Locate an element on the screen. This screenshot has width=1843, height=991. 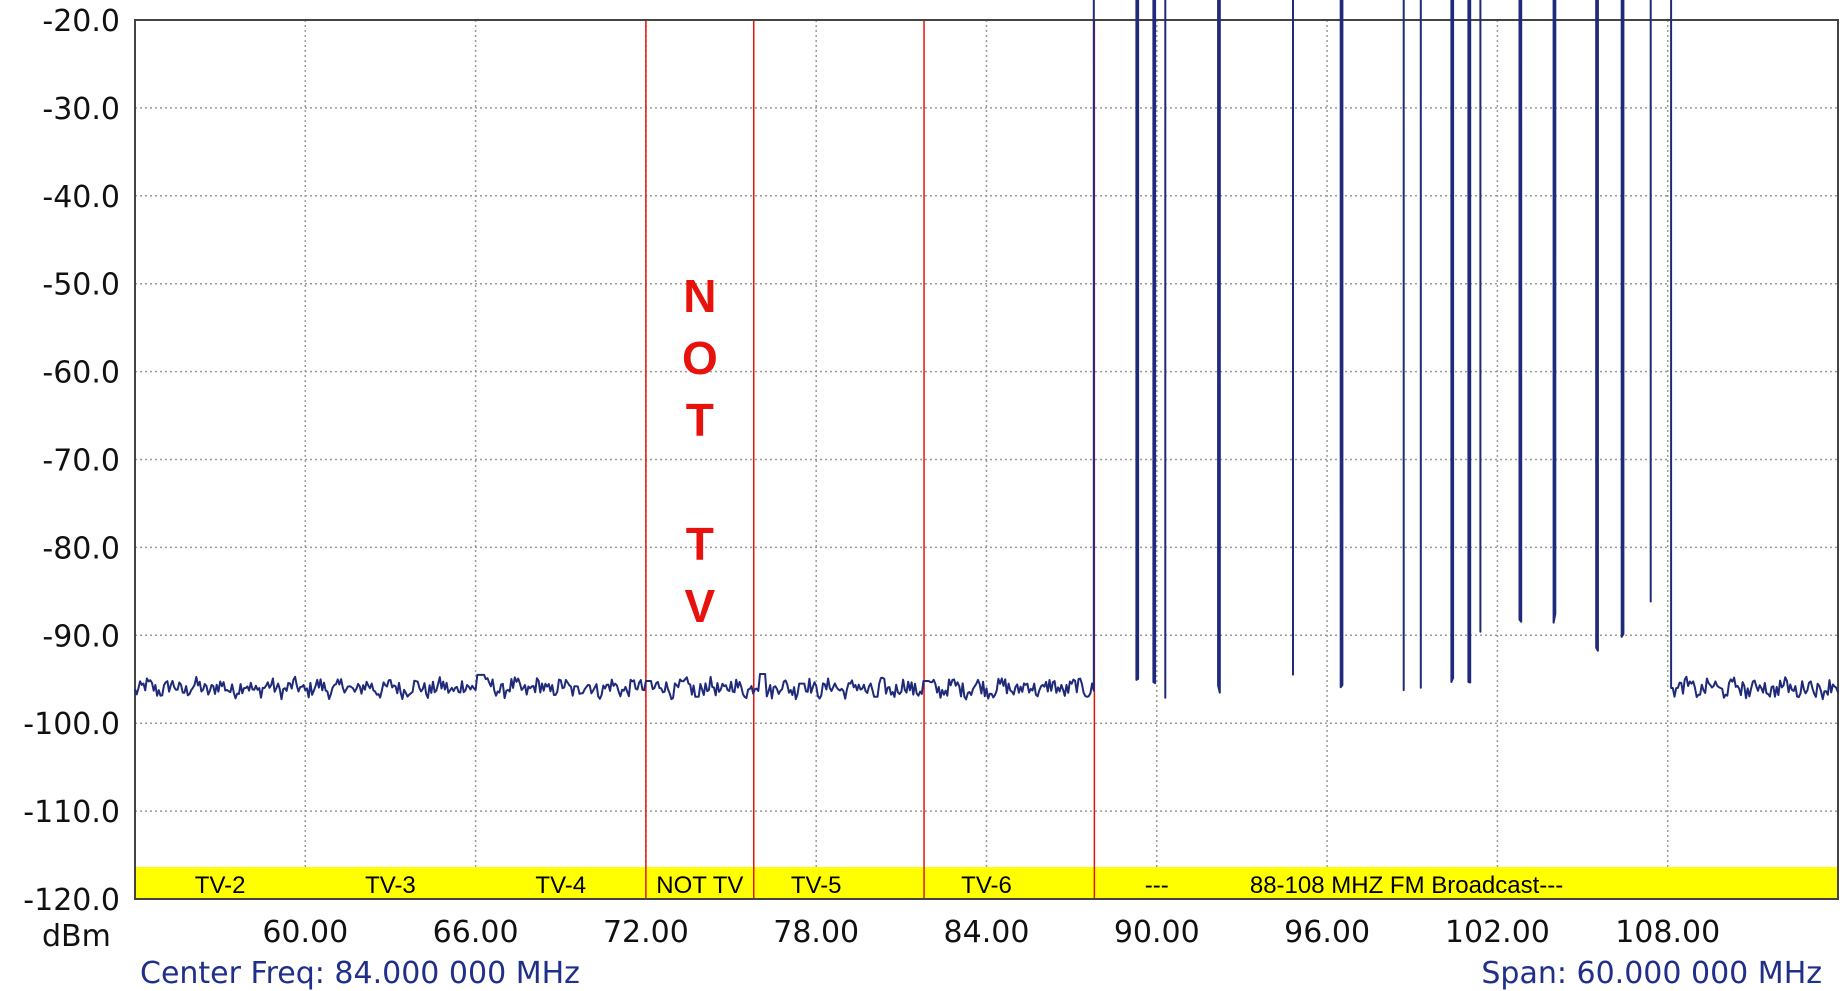
y-tick-label: -90.0 is located at coordinates (81, 636).